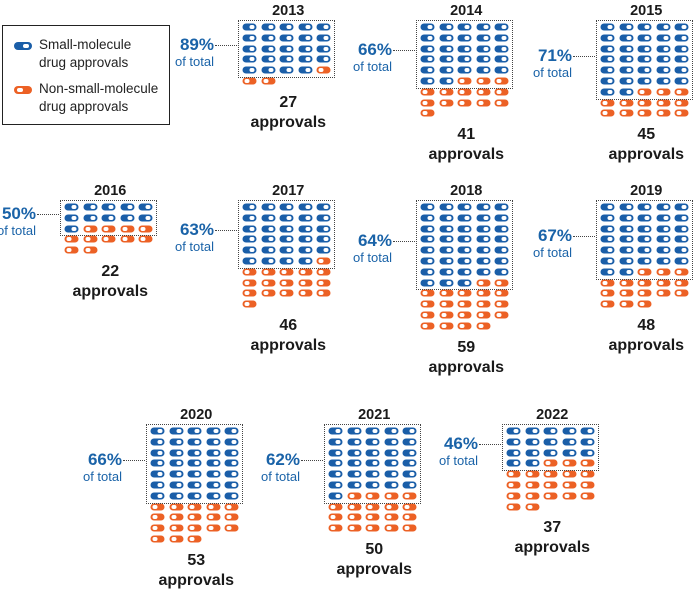 The image size is (700, 595). Describe the element at coordinates (466, 155) in the screenshot. I see `total-suffix-2014: approvals` at that location.